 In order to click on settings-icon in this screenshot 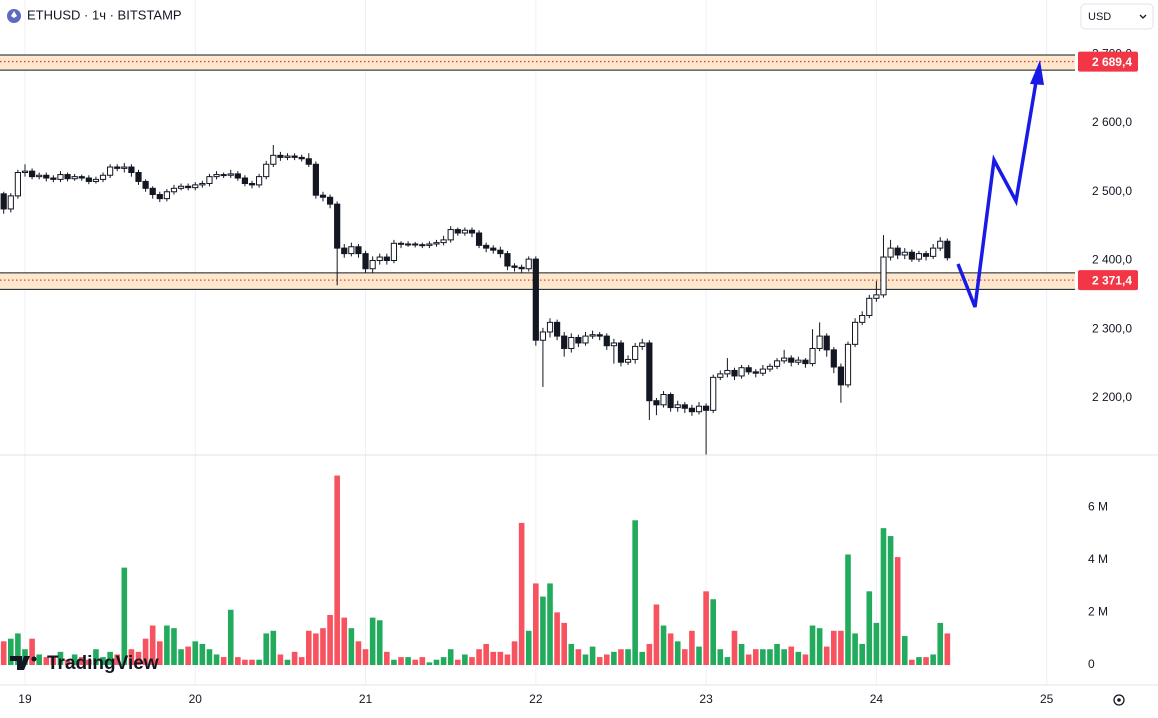, I will do `click(1119, 700)`.